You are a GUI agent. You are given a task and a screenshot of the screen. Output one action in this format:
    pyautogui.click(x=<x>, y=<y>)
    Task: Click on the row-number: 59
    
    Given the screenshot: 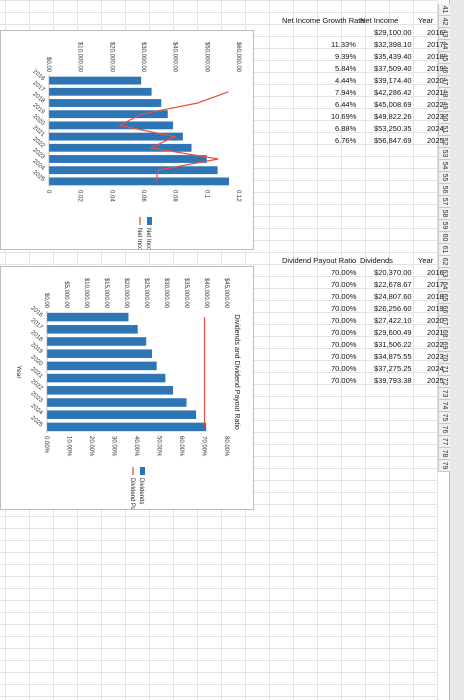 What is the action you would take?
    pyautogui.click(x=444, y=226)
    